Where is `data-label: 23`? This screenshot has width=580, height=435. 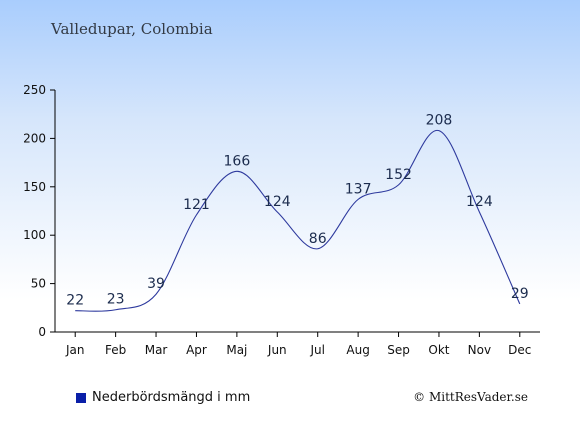
data-label: 23 is located at coordinates (116, 300).